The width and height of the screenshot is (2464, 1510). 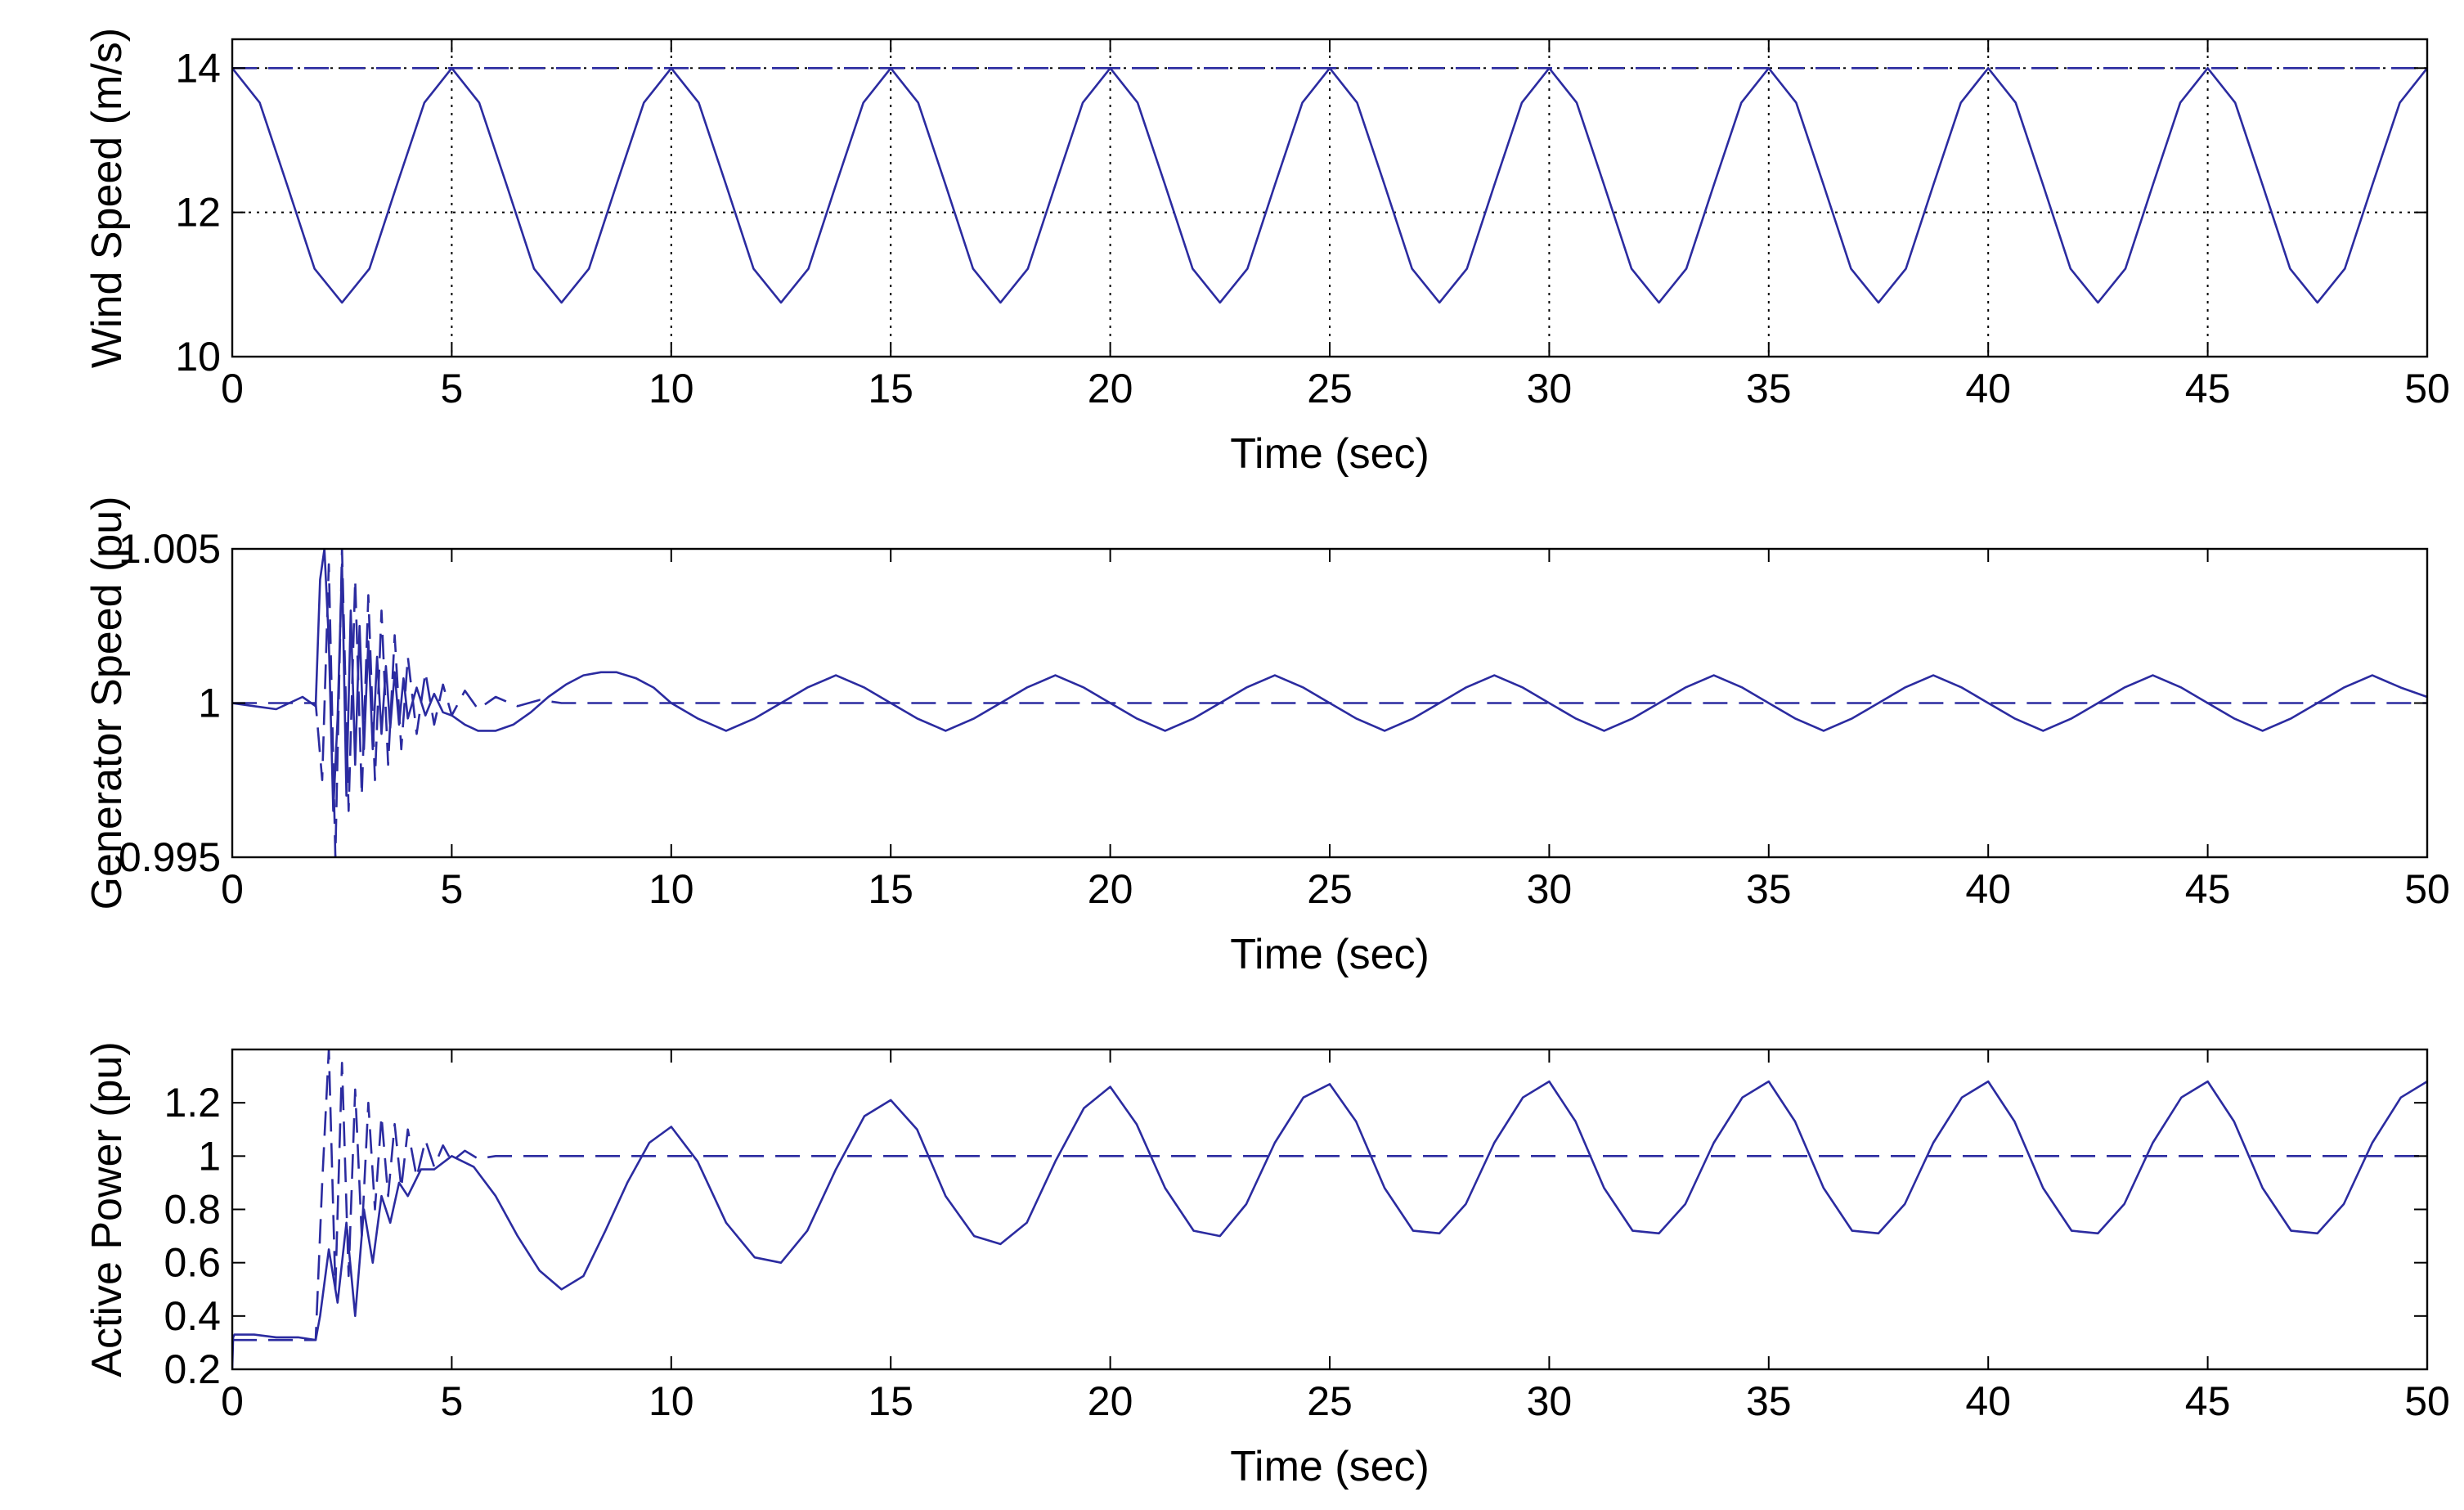 What do you see at coordinates (198, 357) in the screenshot?
I see `y-tick-label: 10` at bounding box center [198, 357].